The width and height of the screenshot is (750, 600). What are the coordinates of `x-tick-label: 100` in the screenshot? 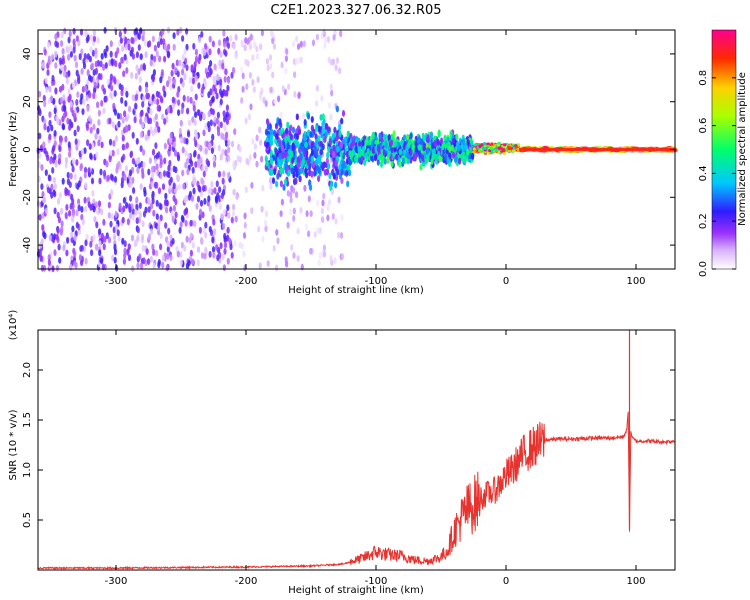 It's located at (635, 581).